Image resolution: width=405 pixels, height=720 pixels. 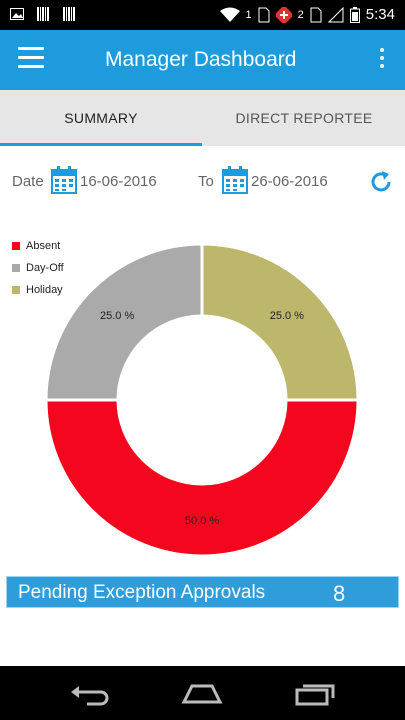 I want to click on app-bar: Manager Dashboard, so click(x=202, y=60).